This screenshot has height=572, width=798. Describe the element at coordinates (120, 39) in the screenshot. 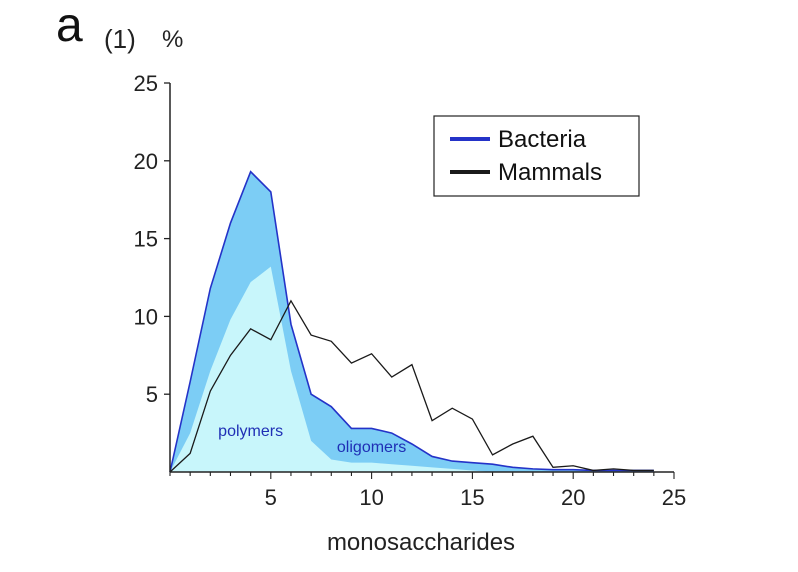

I see `panel-sublabel: (1)` at that location.